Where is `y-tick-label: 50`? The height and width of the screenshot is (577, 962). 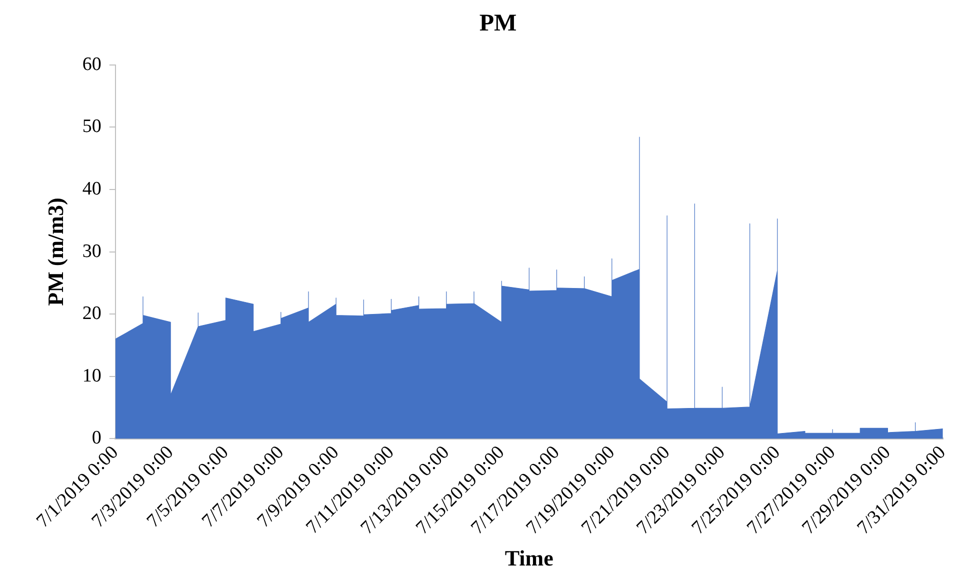
y-tick-label: 50 is located at coordinates (92, 127).